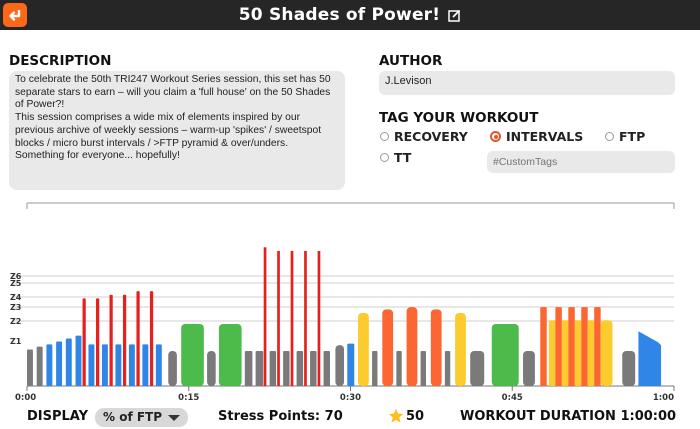  Describe the element at coordinates (16, 283) in the screenshot. I see `zone-label: Z5` at that location.